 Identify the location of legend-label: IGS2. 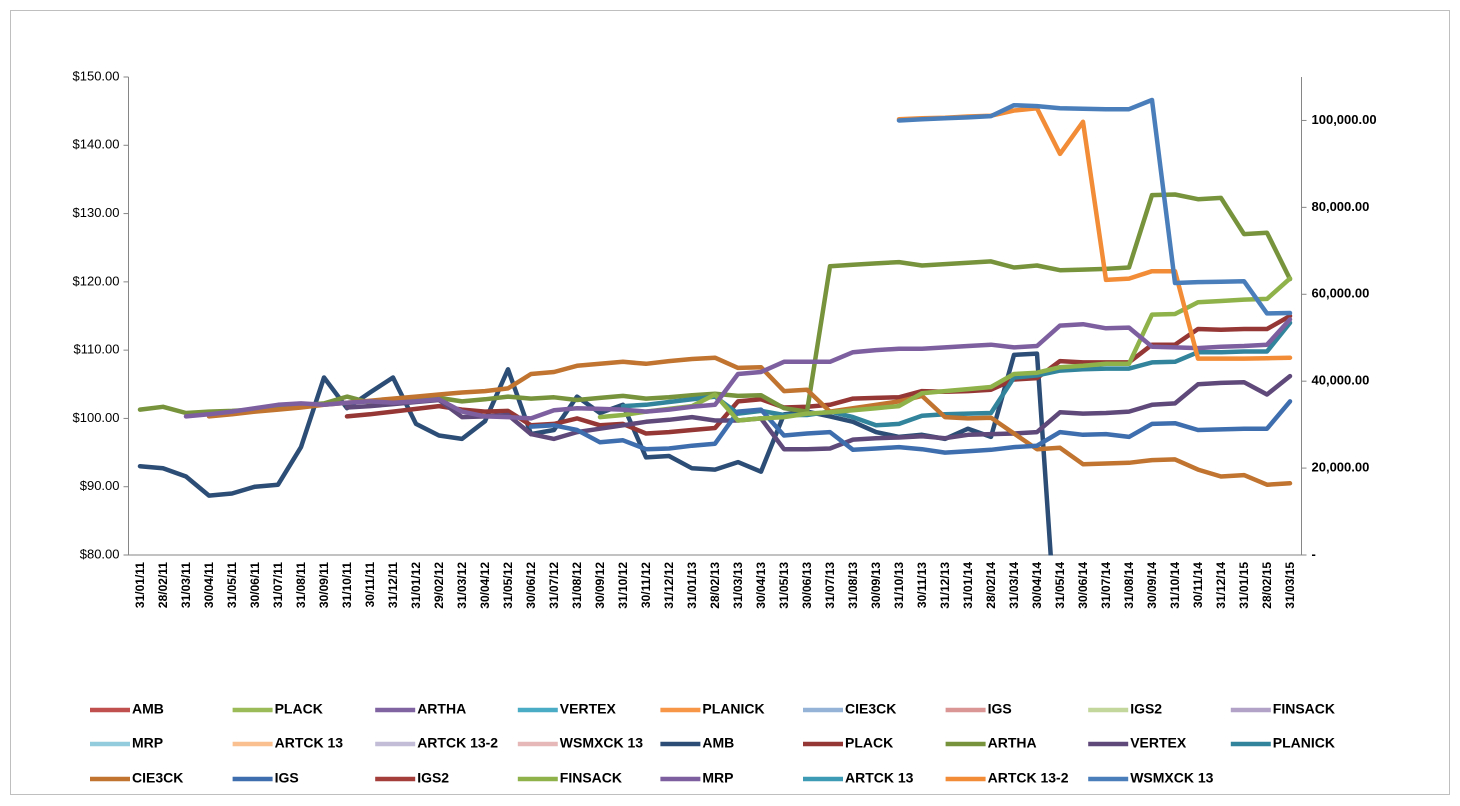
(1146, 709).